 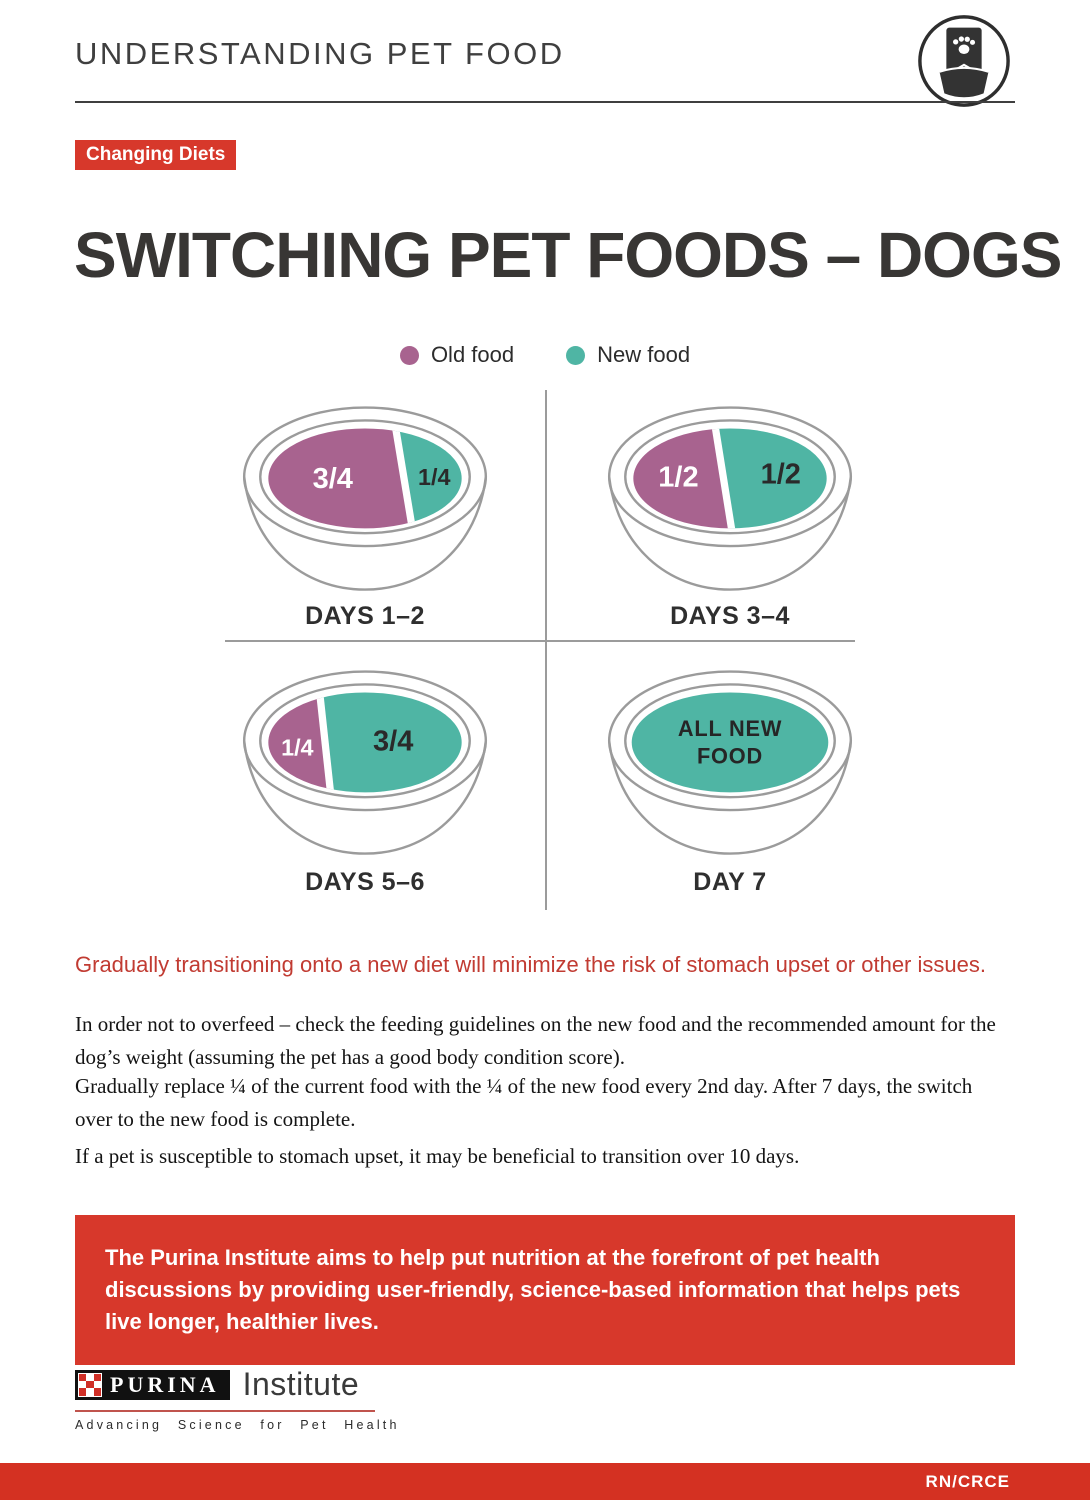 I want to click on institute-label: Institute, so click(x=301, y=1384).